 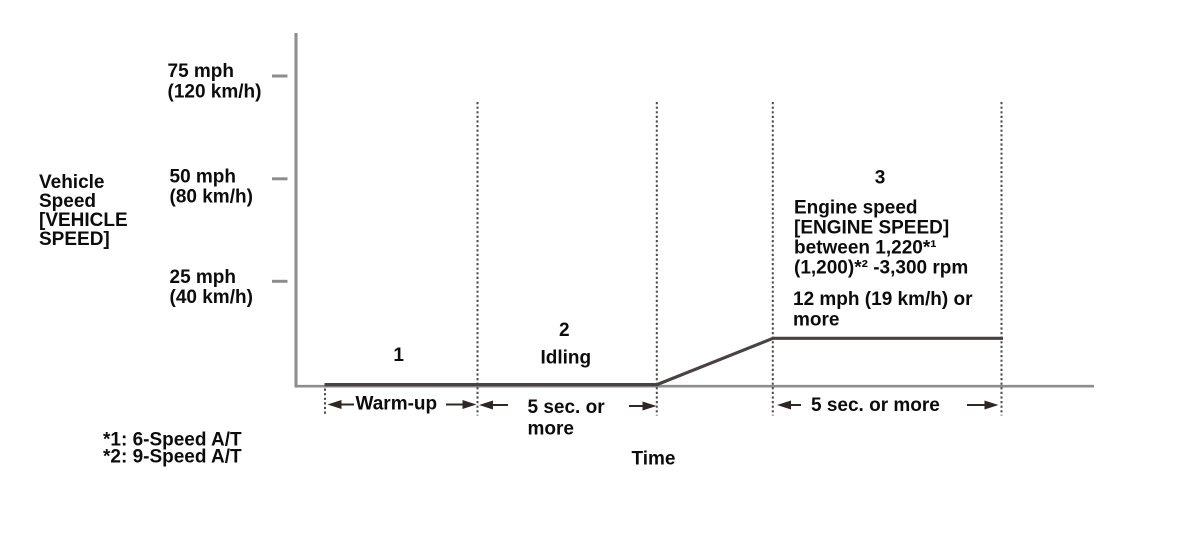 I want to click on svg-text: between 1,220*¹, so click(x=865, y=248).